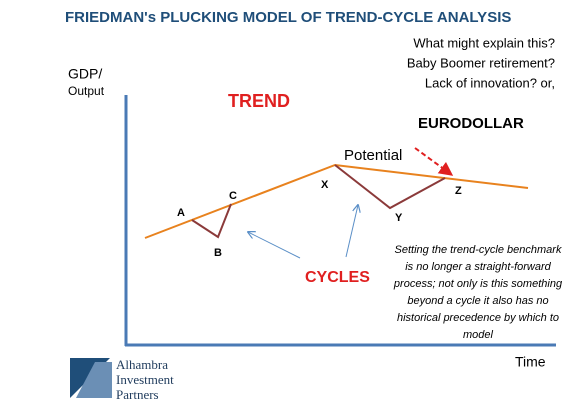 Image resolution: width=577 pixels, height=408 pixels. What do you see at coordinates (319, 219) in the screenshot?
I see `points: A B C X Y Z` at bounding box center [319, 219].